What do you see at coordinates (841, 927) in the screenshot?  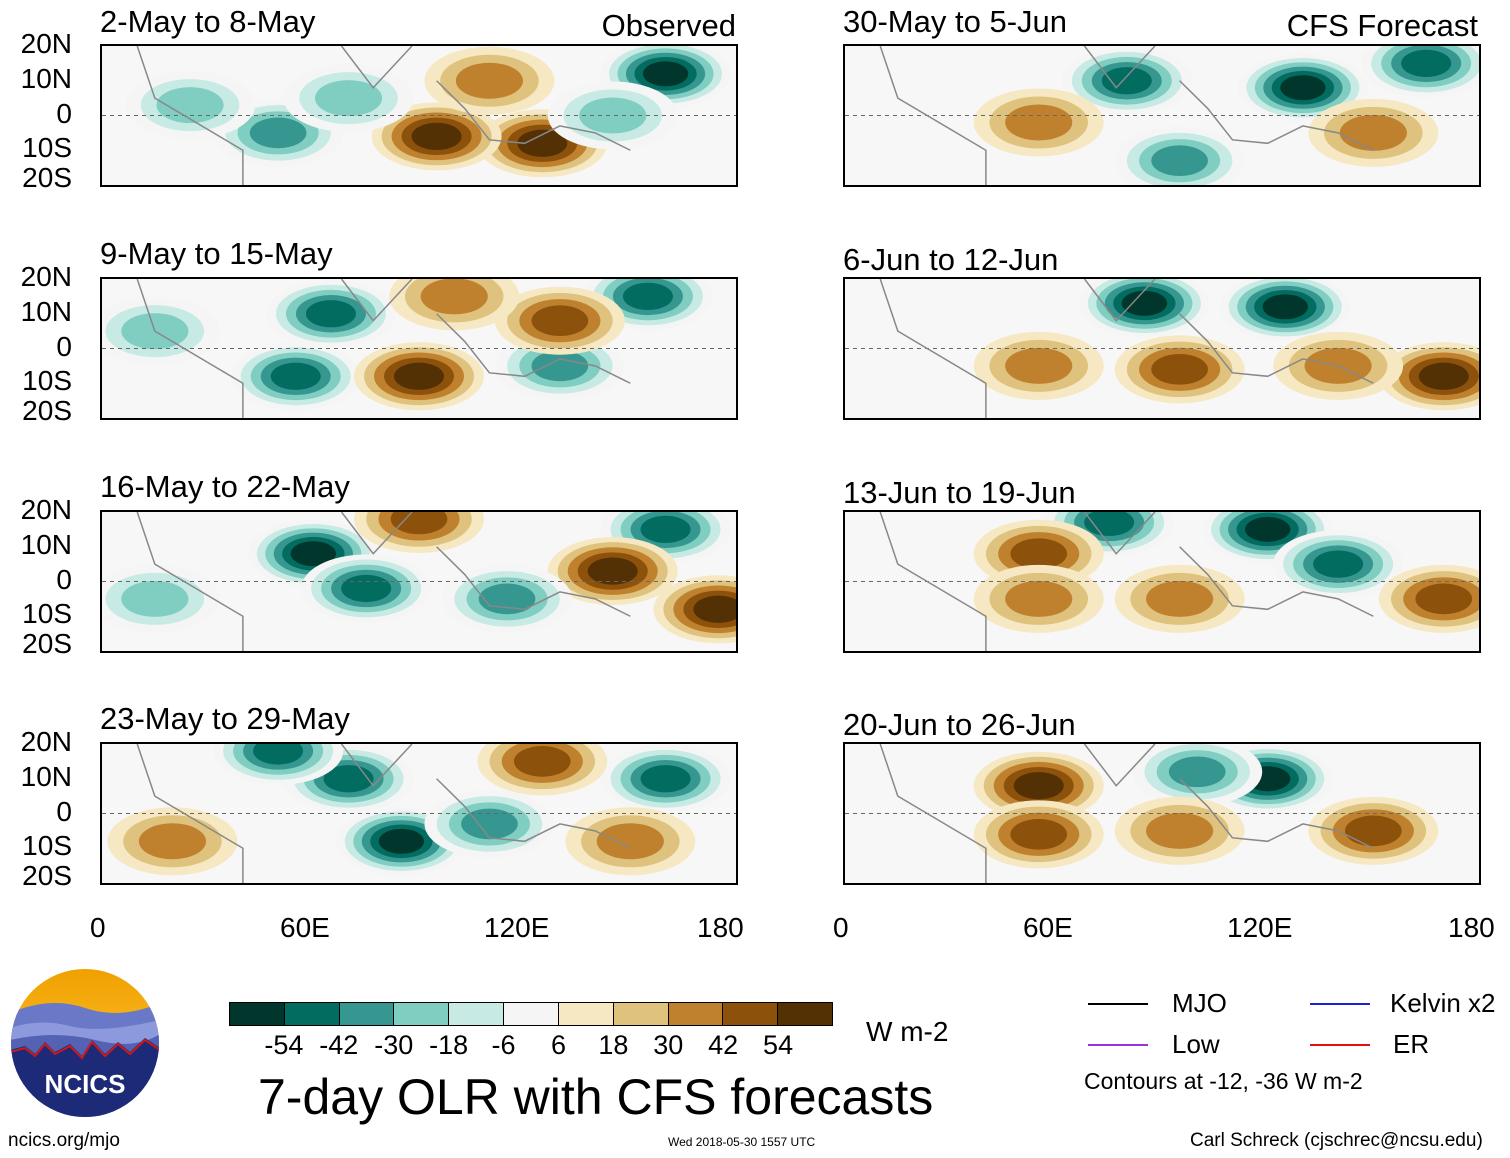 I see `lon-label-0-right: 0` at bounding box center [841, 927].